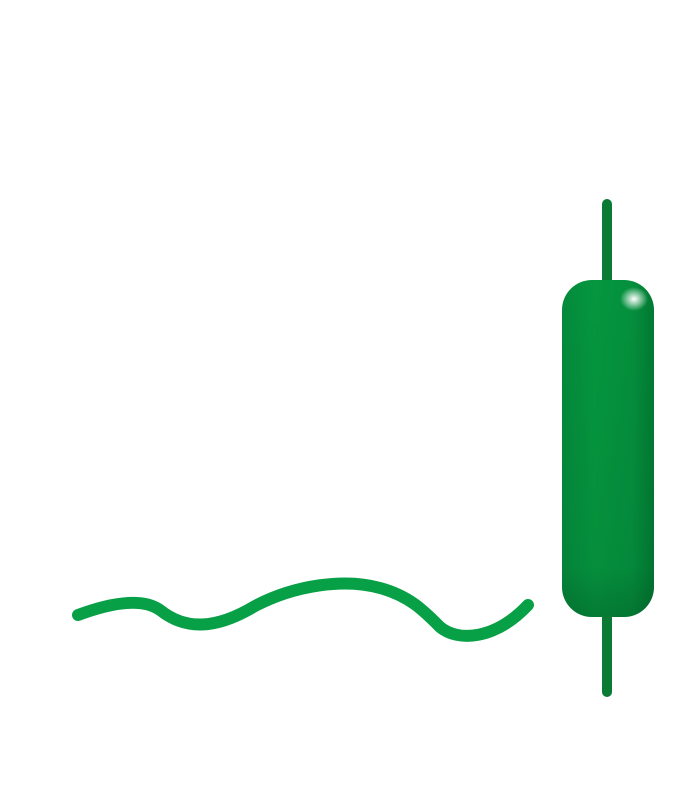 Image resolution: width=680 pixels, height=806 pixels. I want to click on wavy-line-icon, so click(303, 609).